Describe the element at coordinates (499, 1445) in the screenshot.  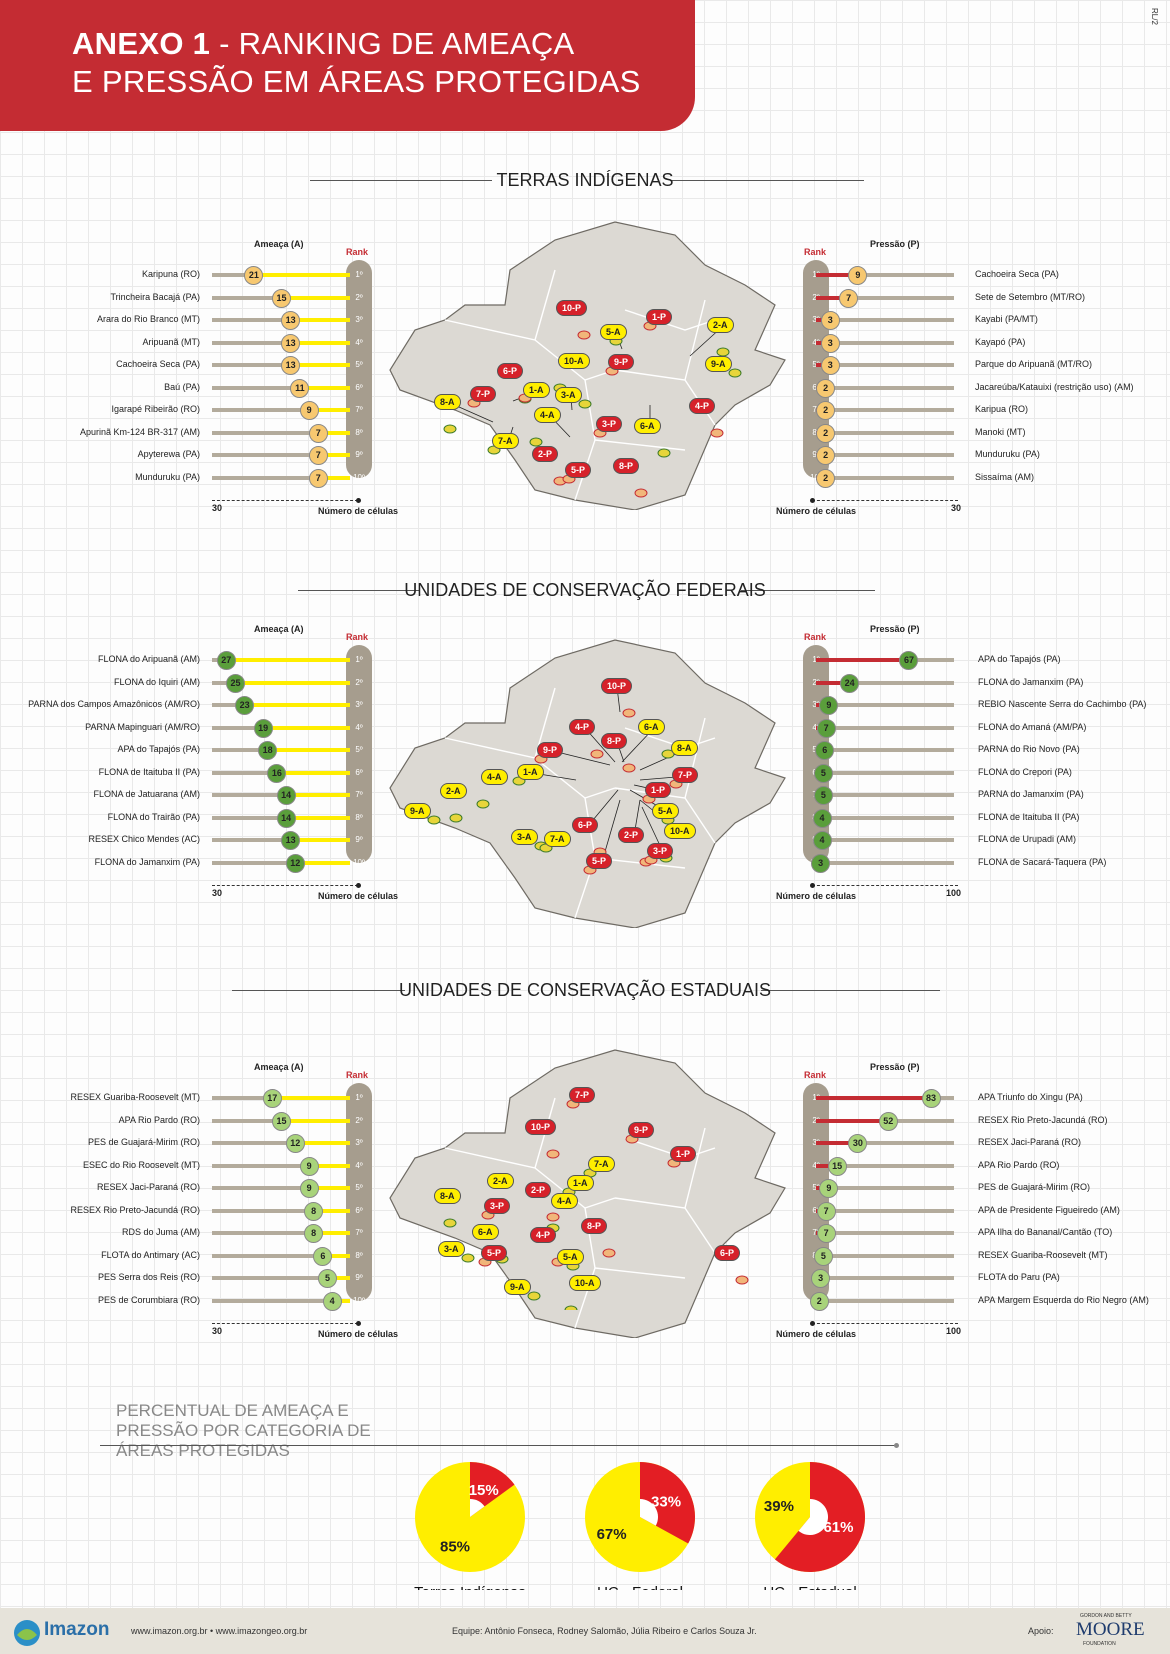
I see `percent-title-line` at that location.